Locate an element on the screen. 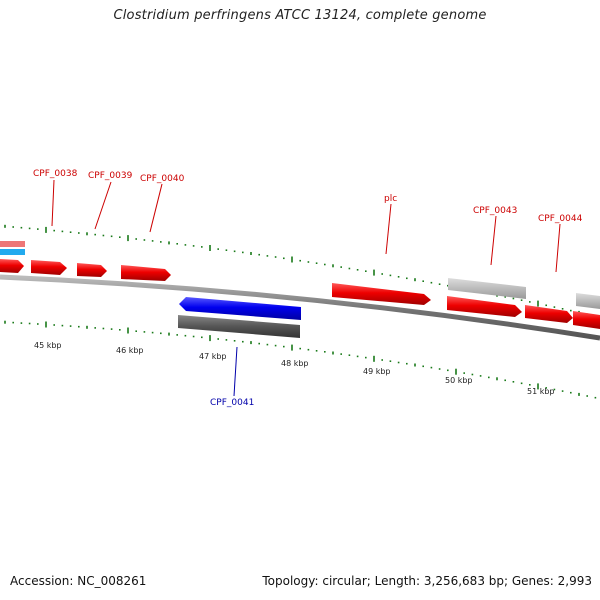  gene-arrow-plc is located at coordinates (381, 294).